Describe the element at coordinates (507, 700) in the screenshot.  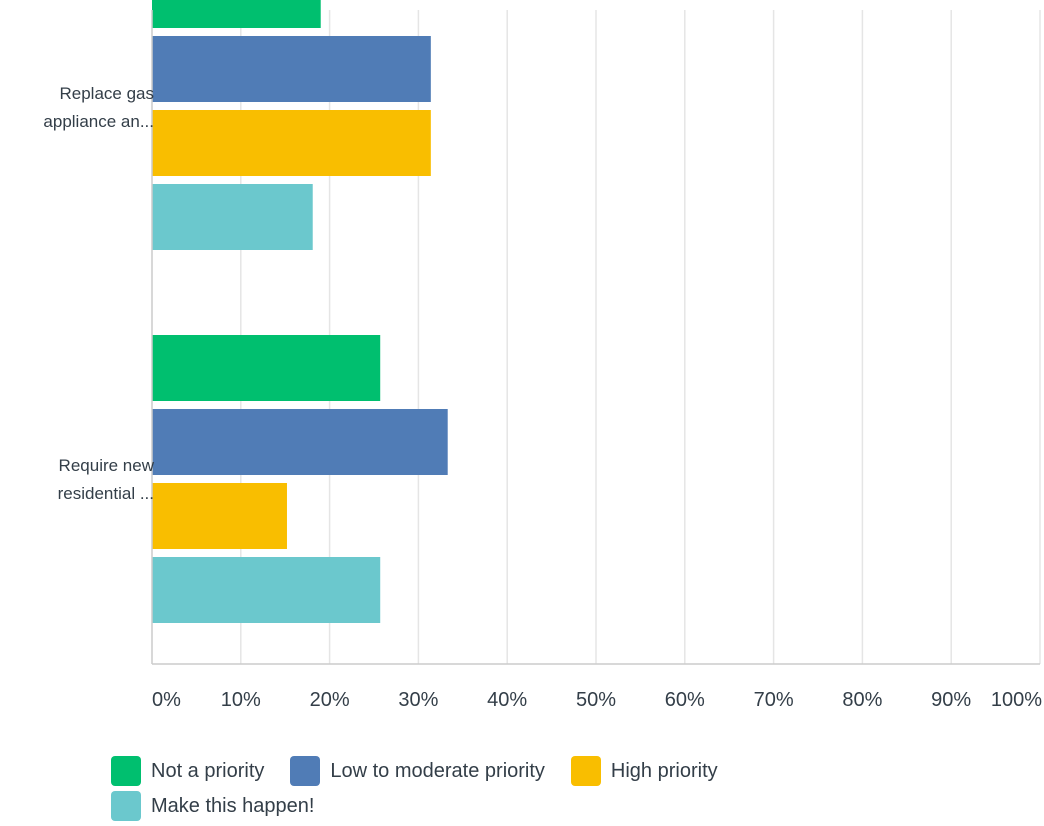
I see `x-tick-label-40: 40%` at that location.